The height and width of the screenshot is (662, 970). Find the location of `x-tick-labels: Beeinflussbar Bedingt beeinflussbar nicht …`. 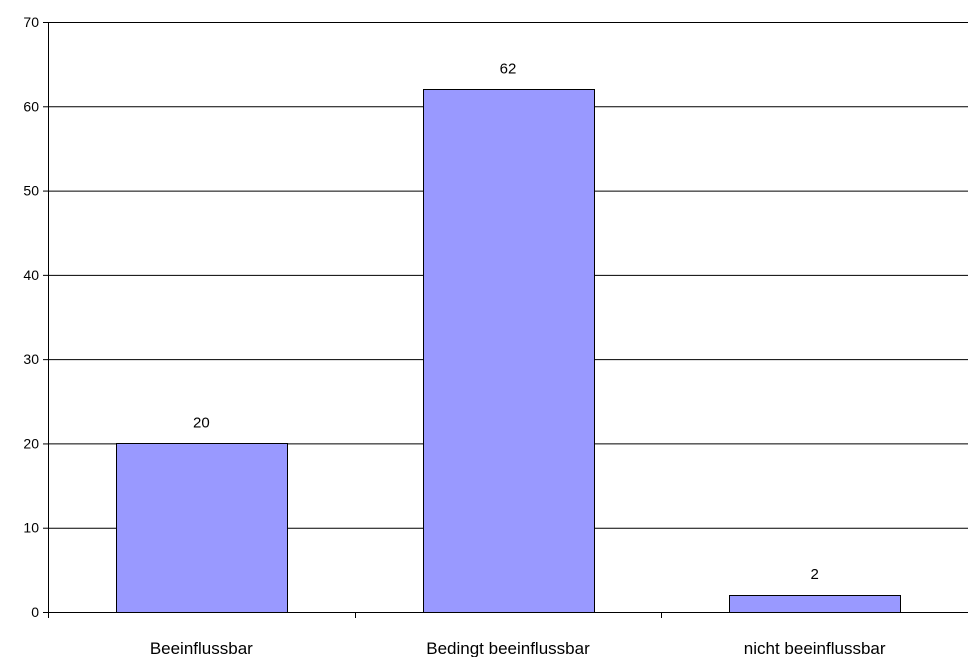

x-tick-labels: Beeinflussbar Bedingt beeinflussbar nicht … is located at coordinates (518, 648).